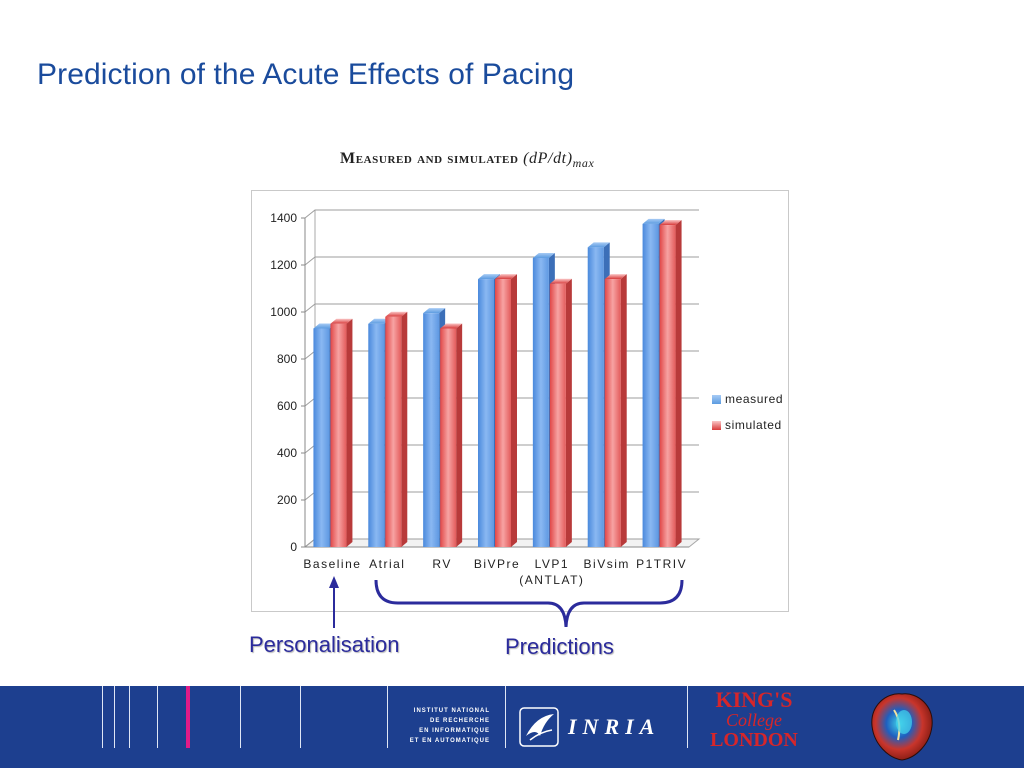  What do you see at coordinates (551, 580) in the screenshot?
I see `x-tick-label: (ANTLAT)` at bounding box center [551, 580].